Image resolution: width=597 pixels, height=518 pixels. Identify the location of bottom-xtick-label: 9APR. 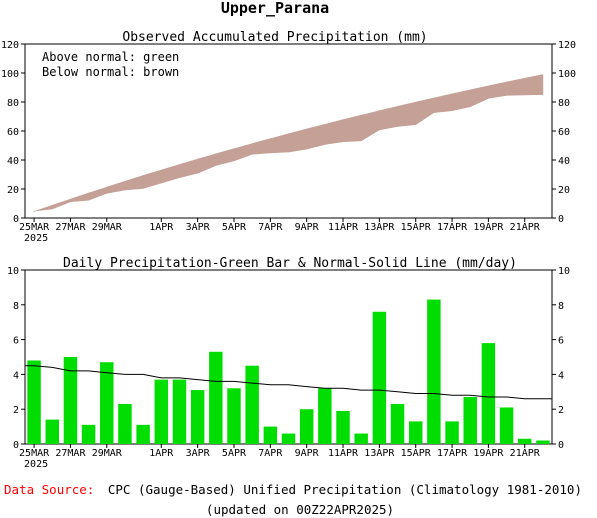
(307, 453).